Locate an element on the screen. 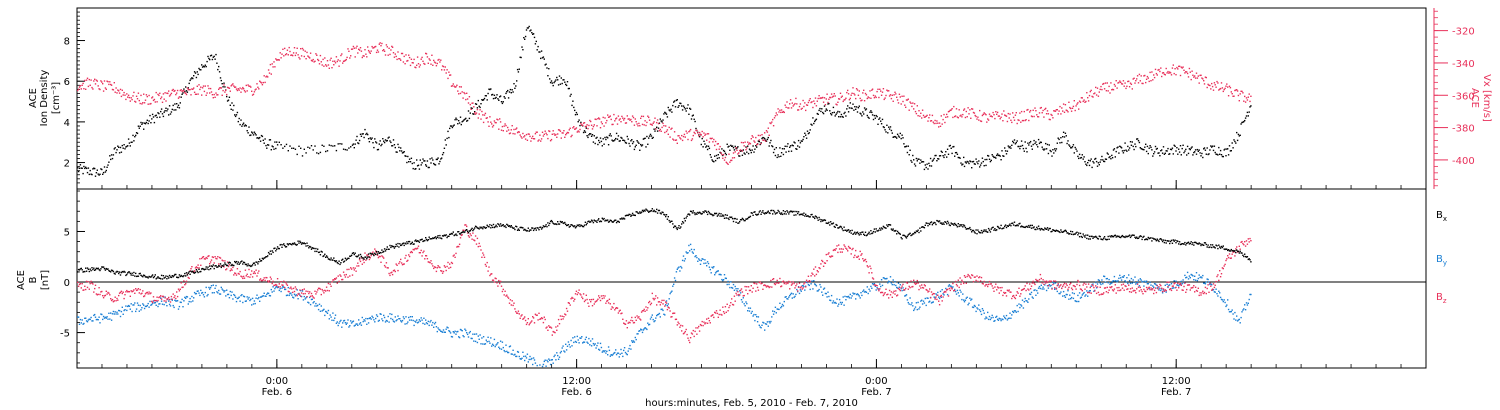  vx-tick-label: -320 is located at coordinates (1463, 32).